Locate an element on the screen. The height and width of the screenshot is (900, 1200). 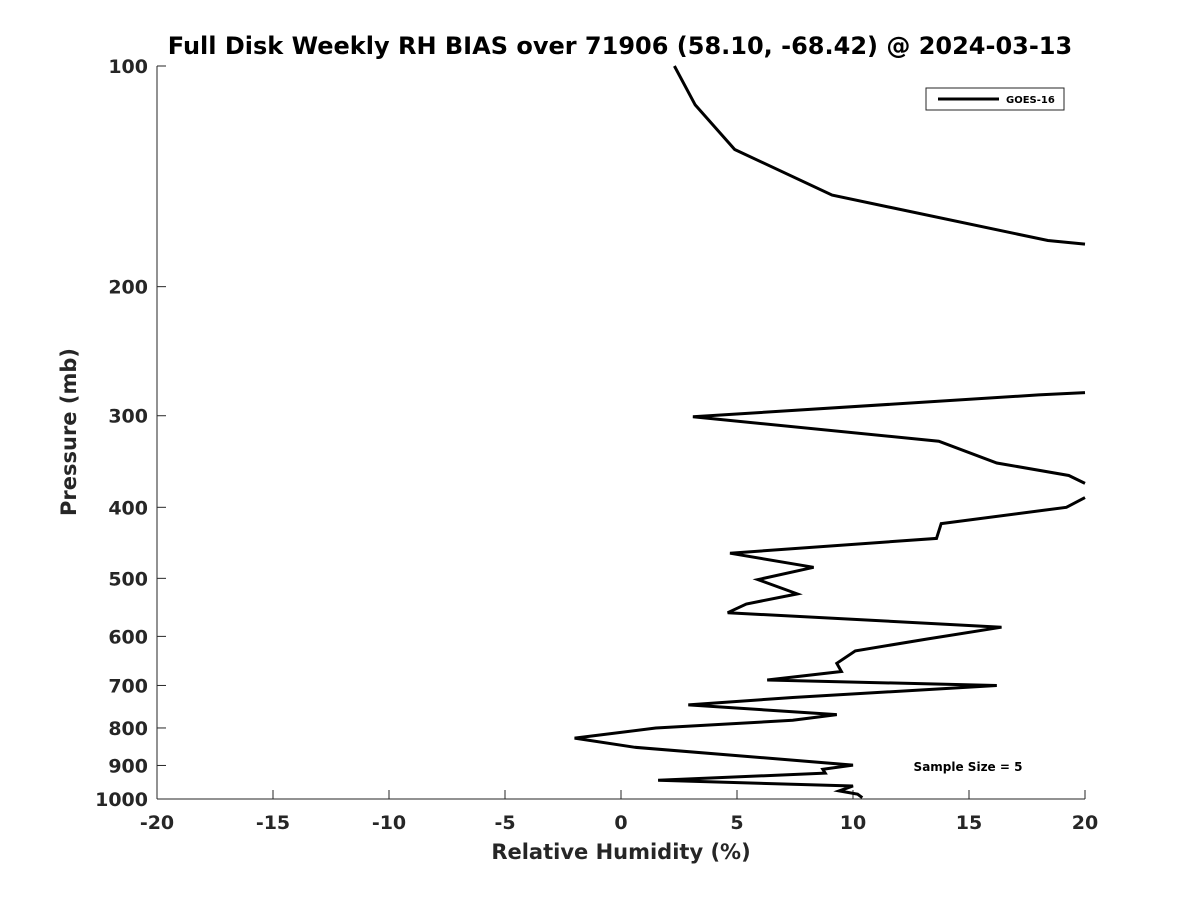
y-tick-label: 900 is located at coordinates (128, 766).